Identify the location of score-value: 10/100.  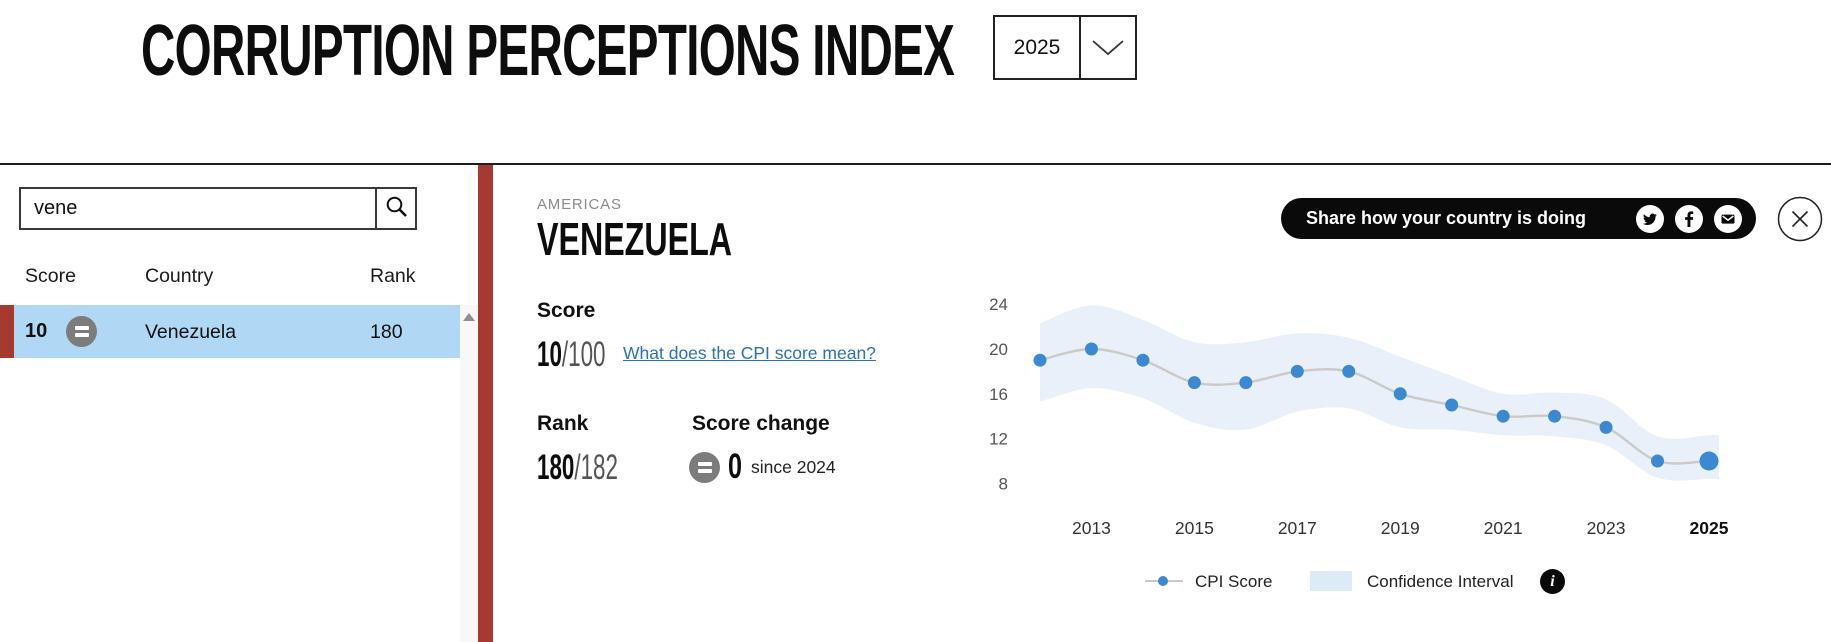
(571, 355).